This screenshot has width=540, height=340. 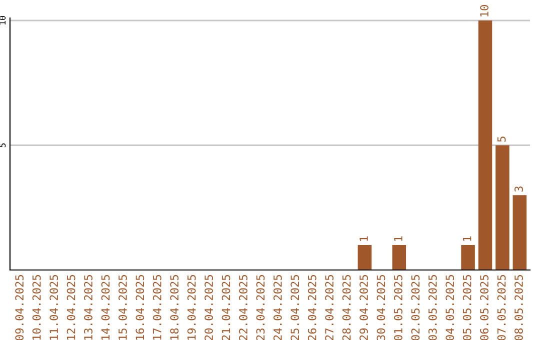 I want to click on x-tick-label: 06.05.2025, so click(x=484, y=307).